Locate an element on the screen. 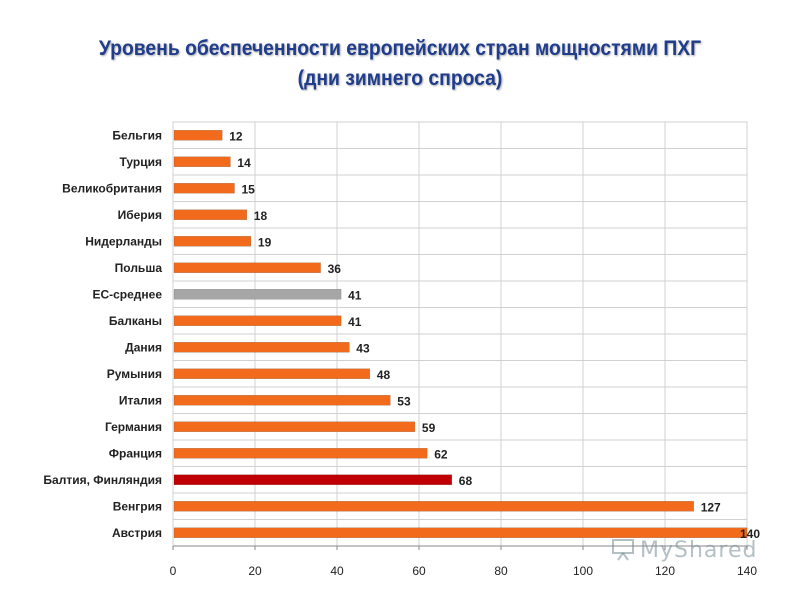 This screenshot has width=800, height=600. value-label: 62 is located at coordinates (441, 454).